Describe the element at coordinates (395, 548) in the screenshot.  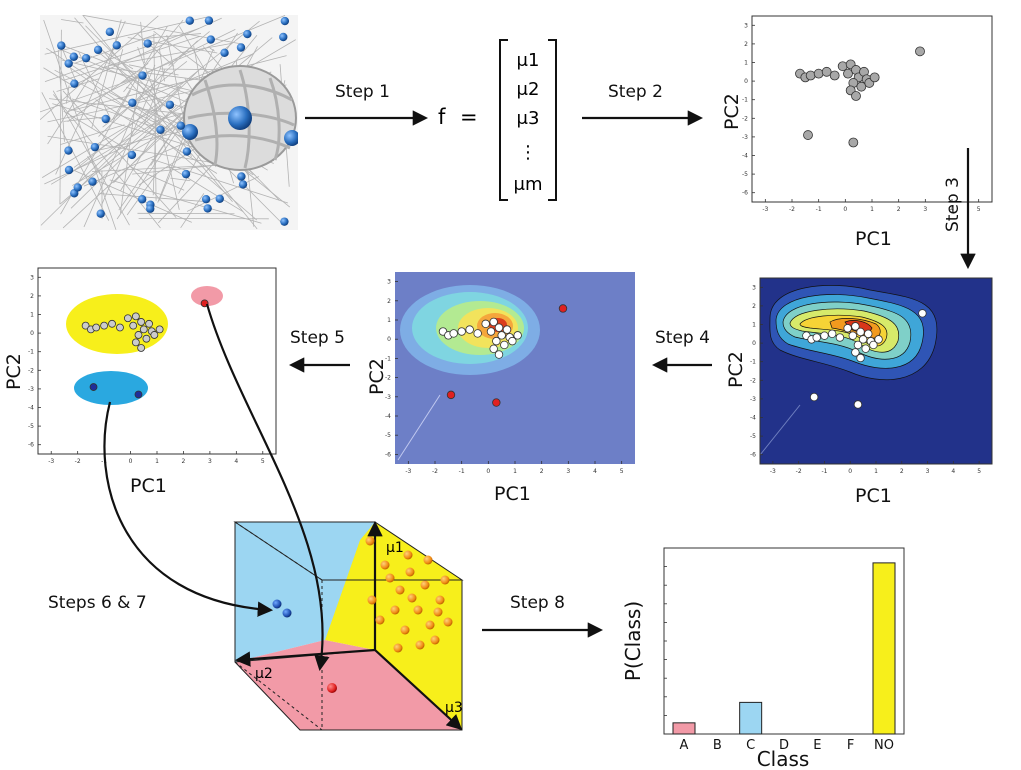
I see `mu1-label: μ1` at that location.